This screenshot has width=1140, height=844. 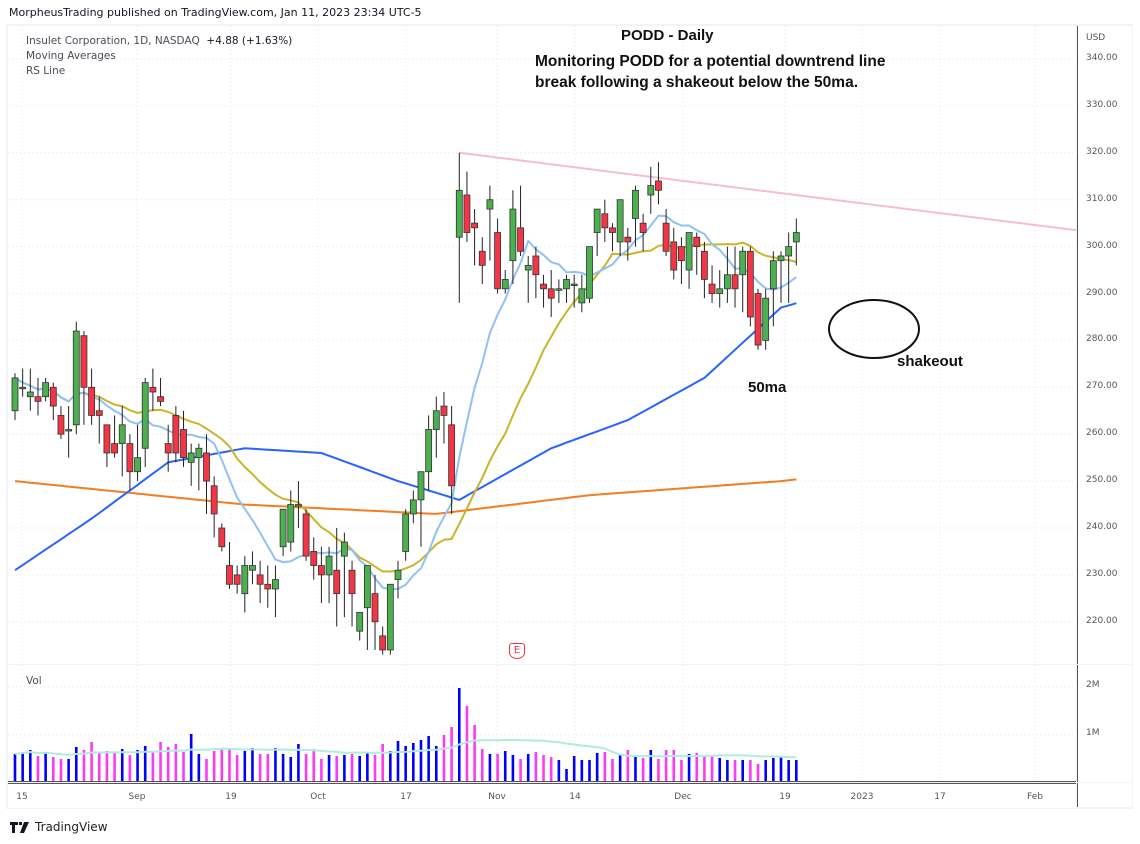 I want to click on time-tick: Sep, so click(x=137, y=797).